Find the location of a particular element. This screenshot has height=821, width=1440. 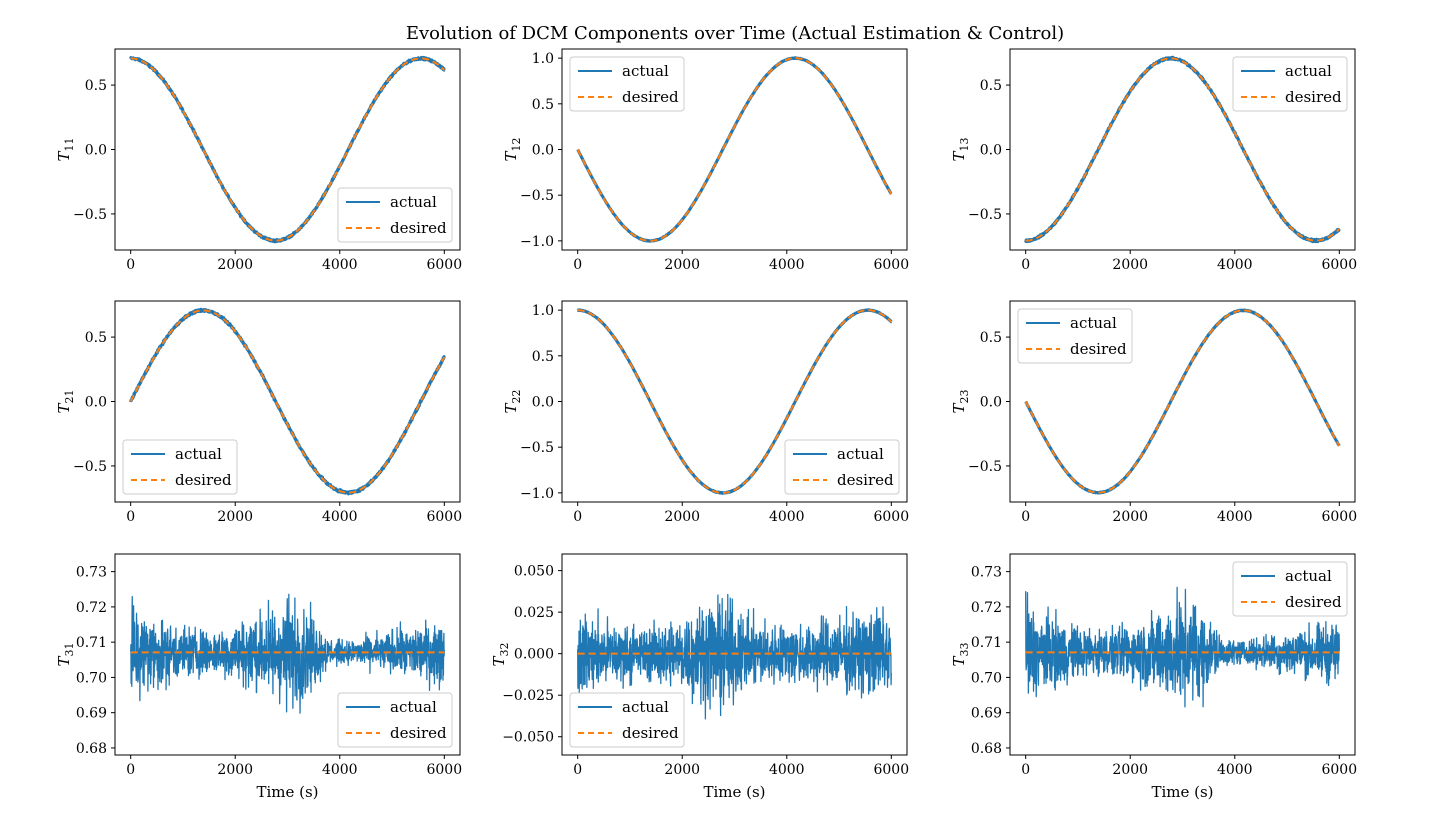

legend-t12: actual desired is located at coordinates (627, 84).